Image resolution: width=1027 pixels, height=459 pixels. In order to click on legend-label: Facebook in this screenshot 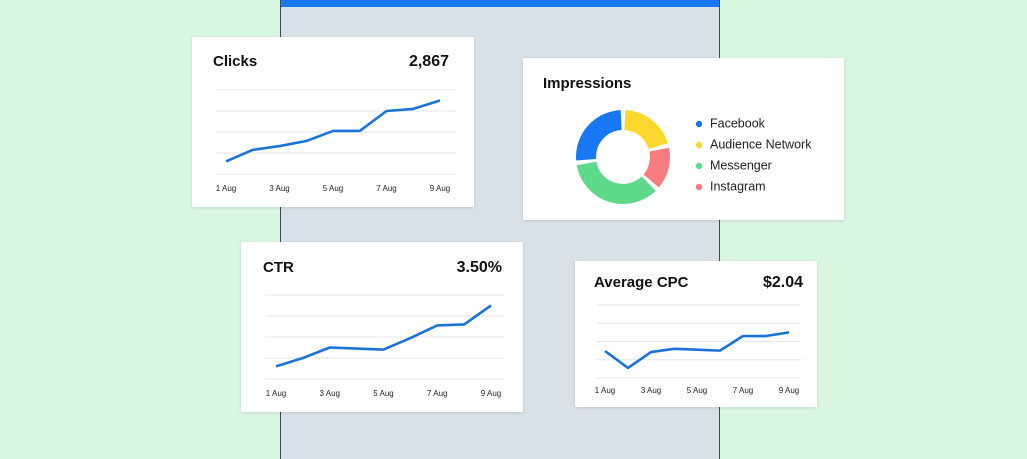, I will do `click(738, 123)`.